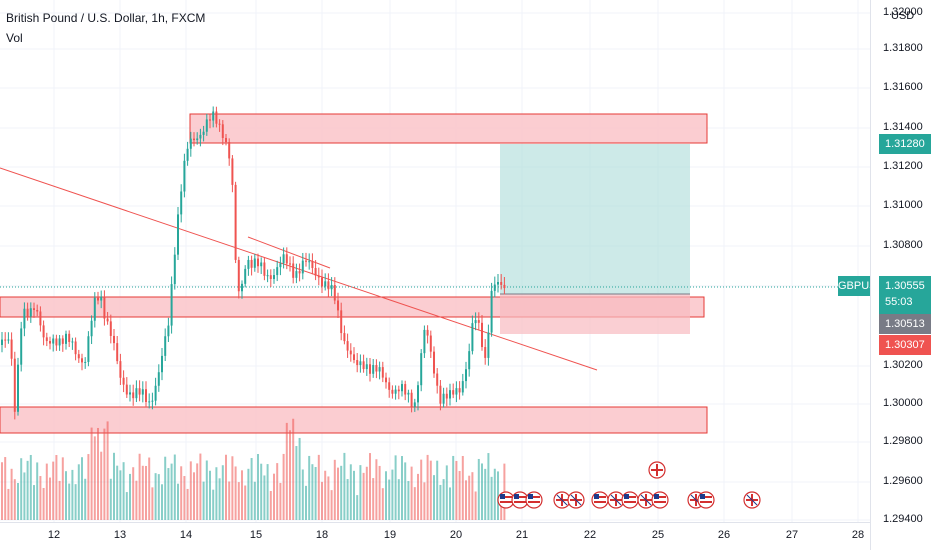  Describe the element at coordinates (903, 481) in the screenshot. I see `price-axis-label: 1.29600` at that location.